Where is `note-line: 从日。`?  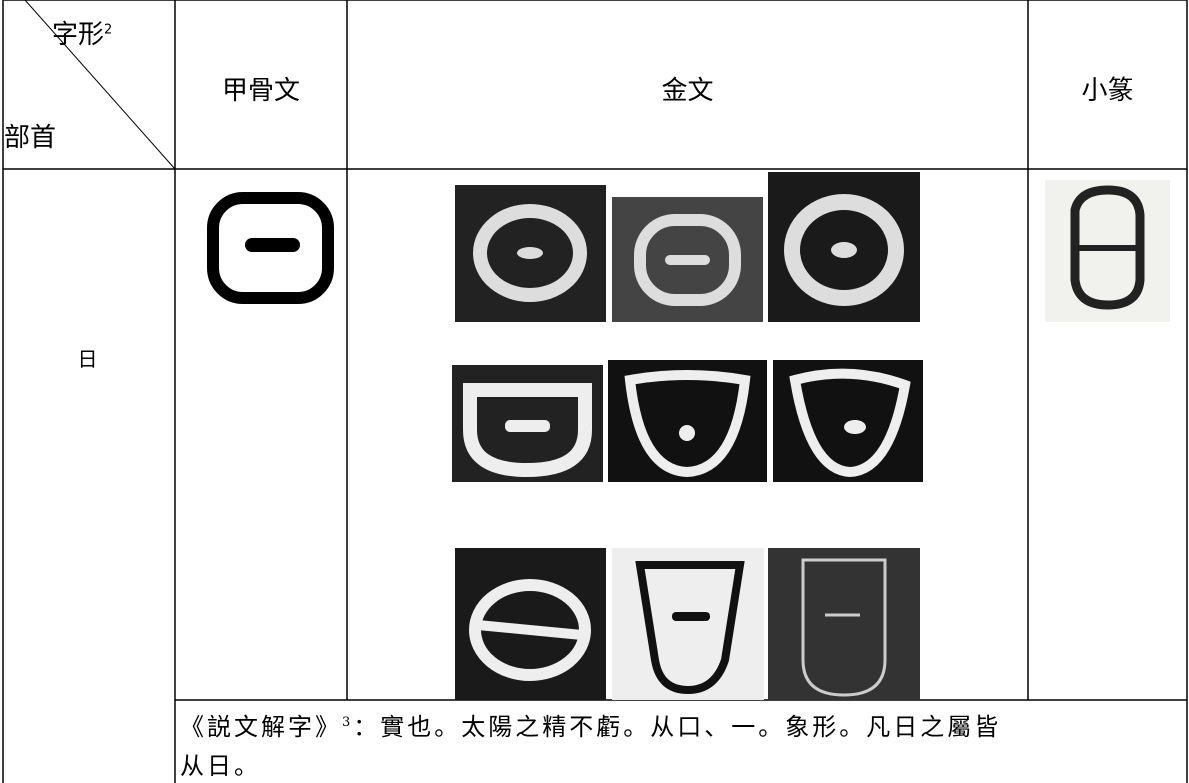 note-line: 从日。 is located at coordinates (220, 766).